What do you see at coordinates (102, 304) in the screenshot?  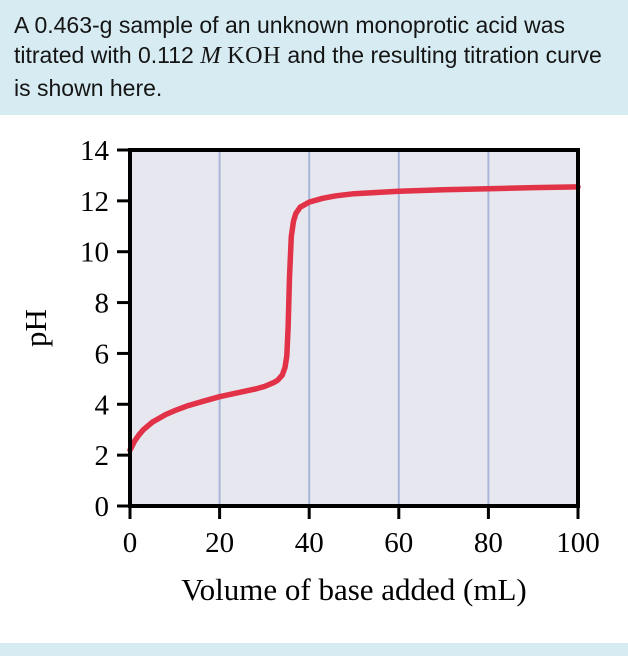 I see `y-tick-label: 8` at bounding box center [102, 304].